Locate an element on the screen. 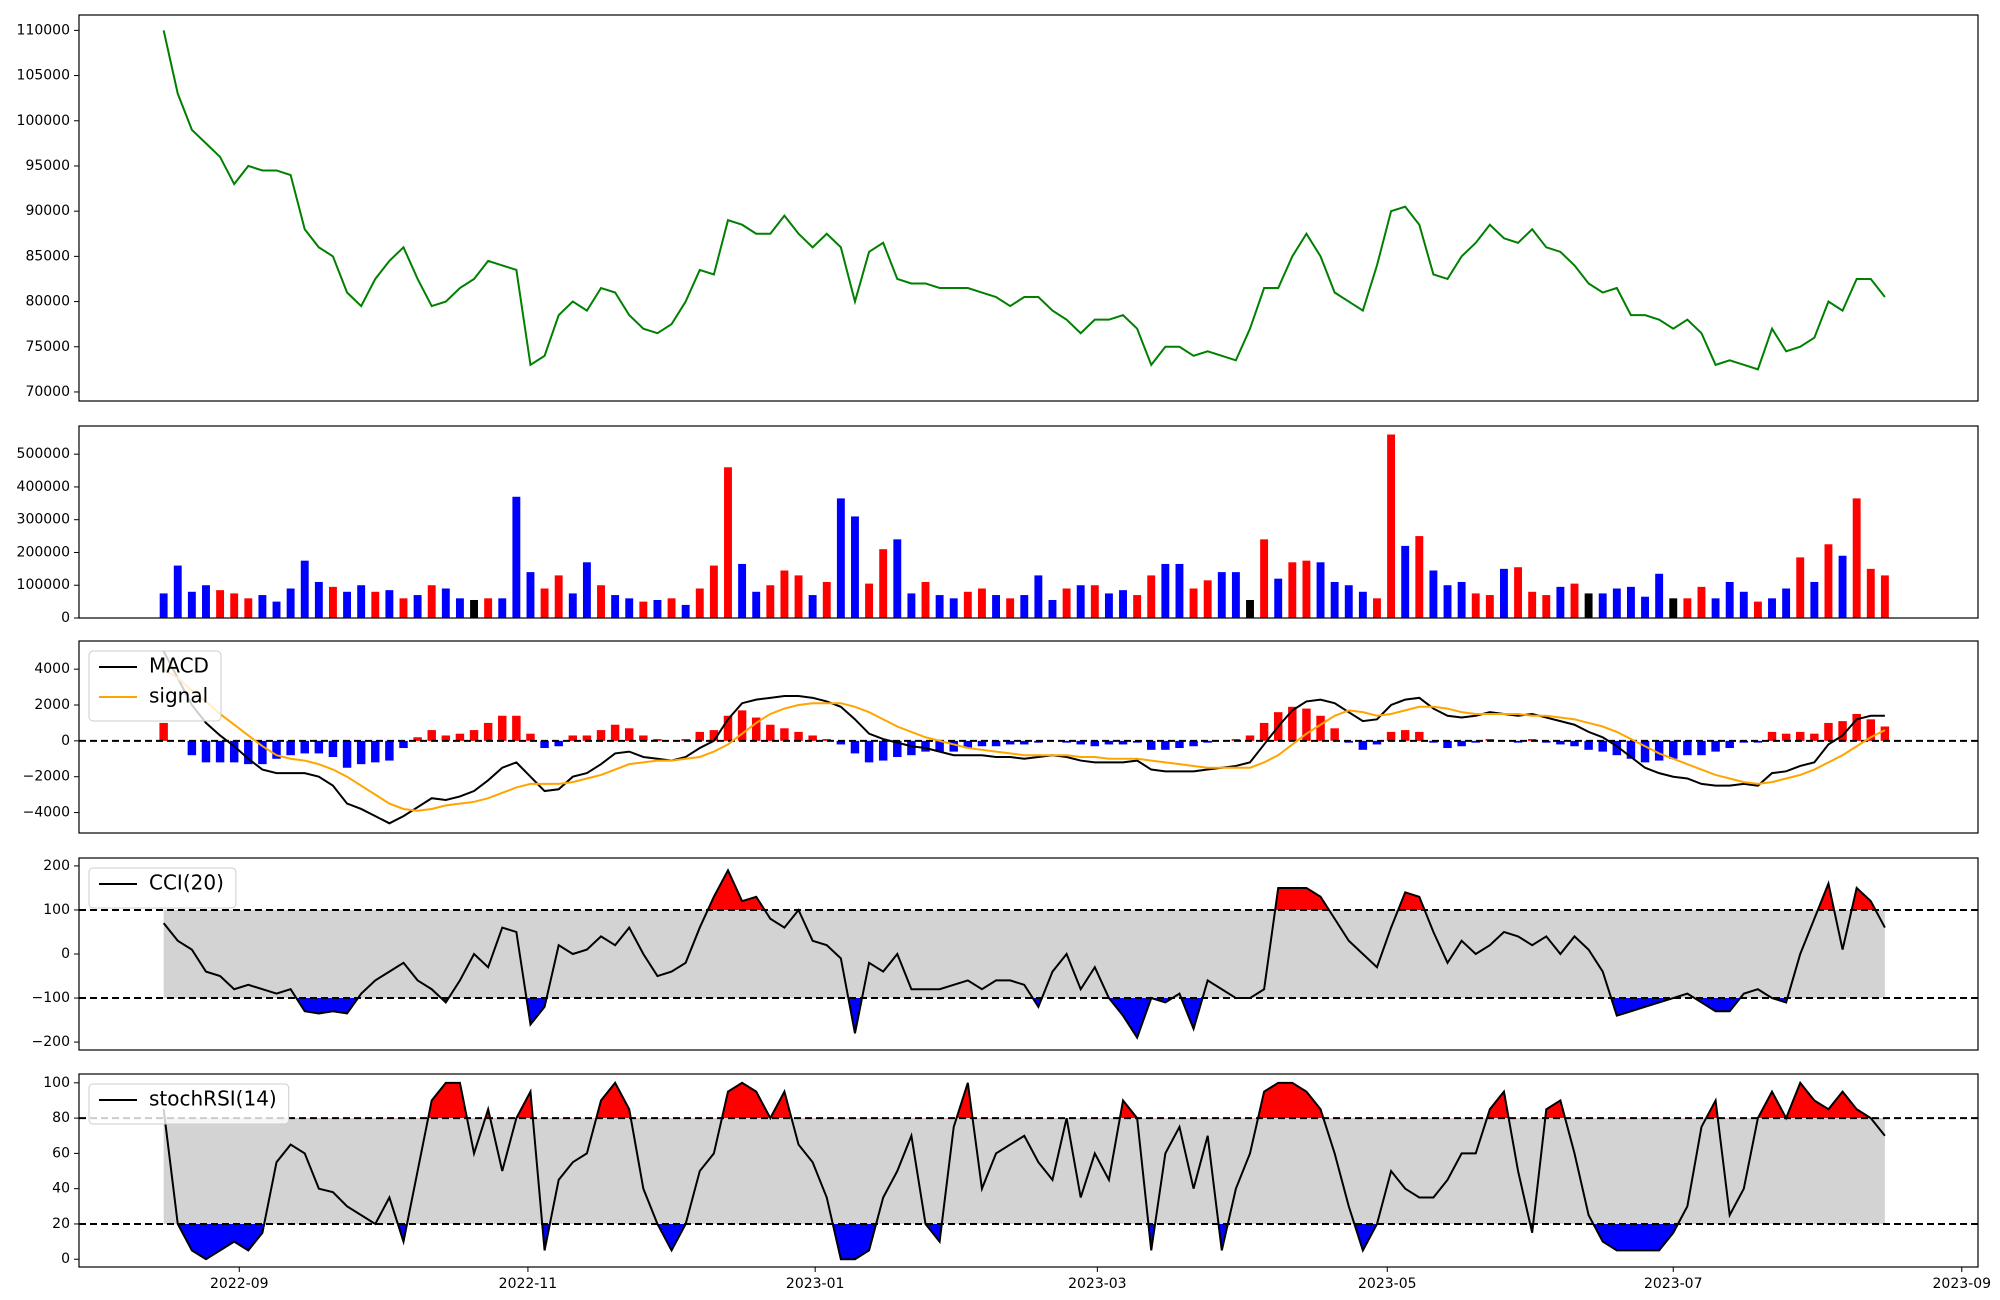  x-tick-label: 2023-09 is located at coordinates (1962, 1284).